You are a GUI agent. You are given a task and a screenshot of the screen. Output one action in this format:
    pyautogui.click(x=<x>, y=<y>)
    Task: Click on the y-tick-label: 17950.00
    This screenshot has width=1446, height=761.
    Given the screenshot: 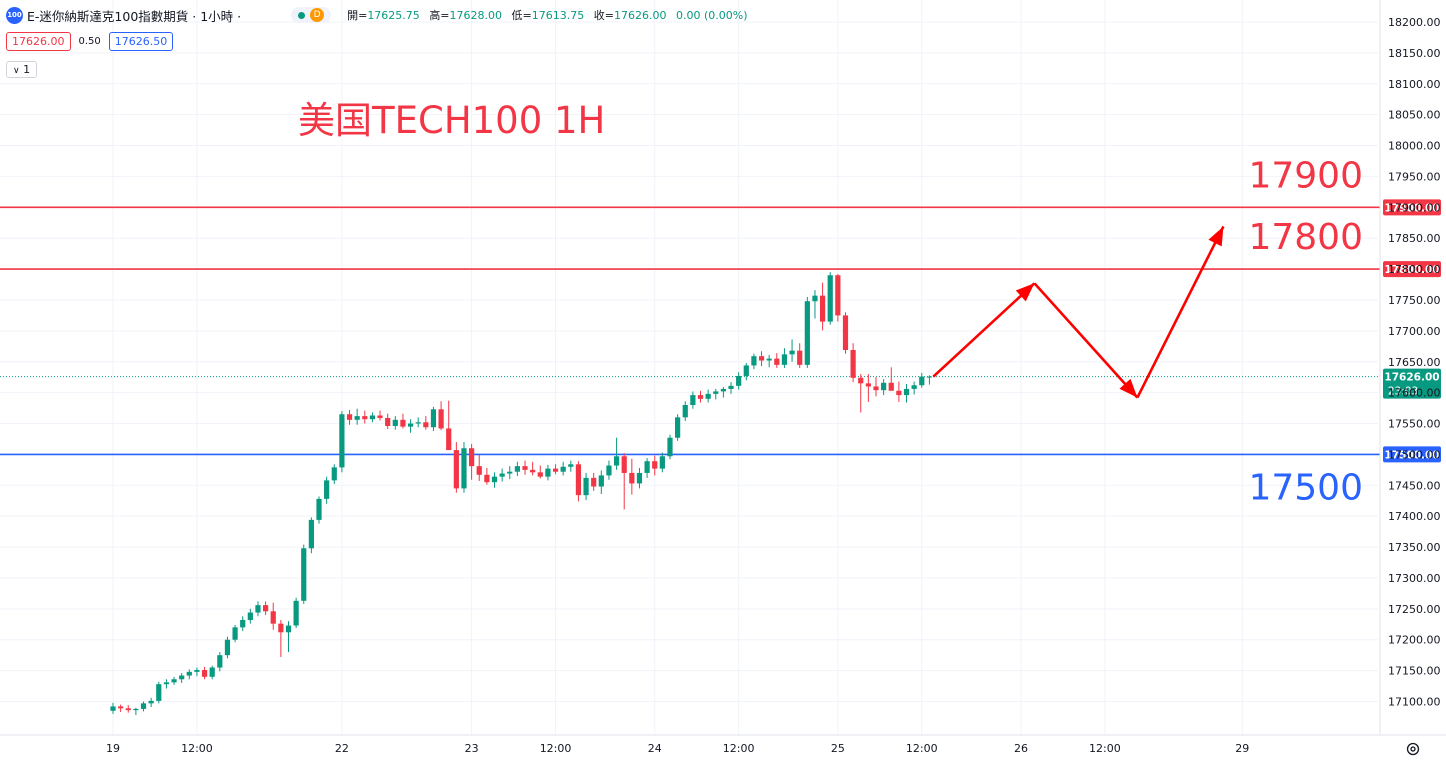 What is the action you would take?
    pyautogui.click(x=1414, y=176)
    